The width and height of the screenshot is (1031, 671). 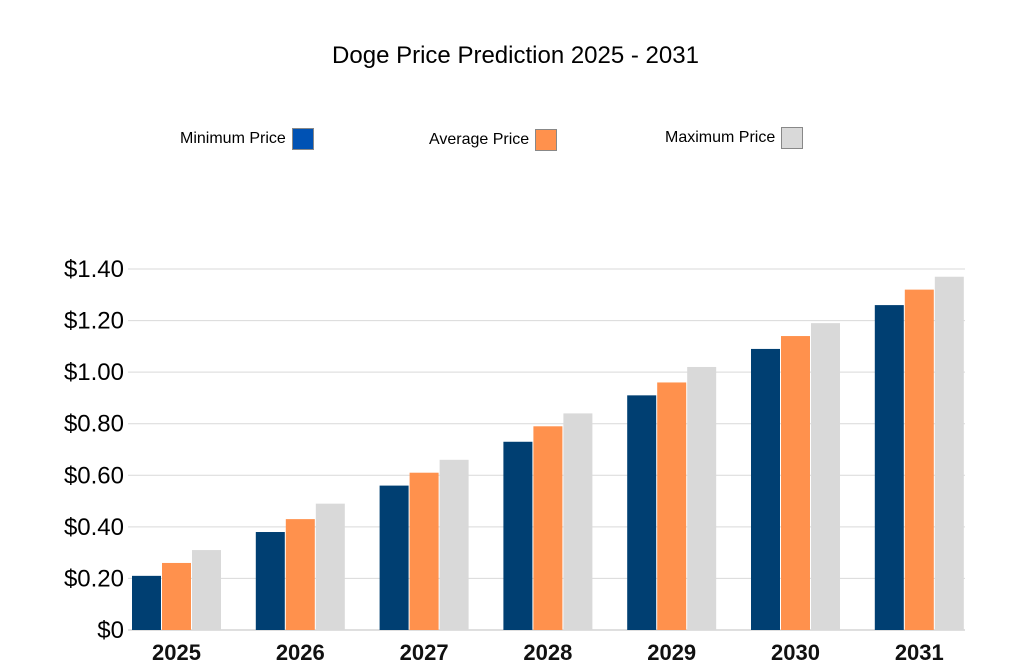 I want to click on bar-average-price-2030, so click(x=795, y=483).